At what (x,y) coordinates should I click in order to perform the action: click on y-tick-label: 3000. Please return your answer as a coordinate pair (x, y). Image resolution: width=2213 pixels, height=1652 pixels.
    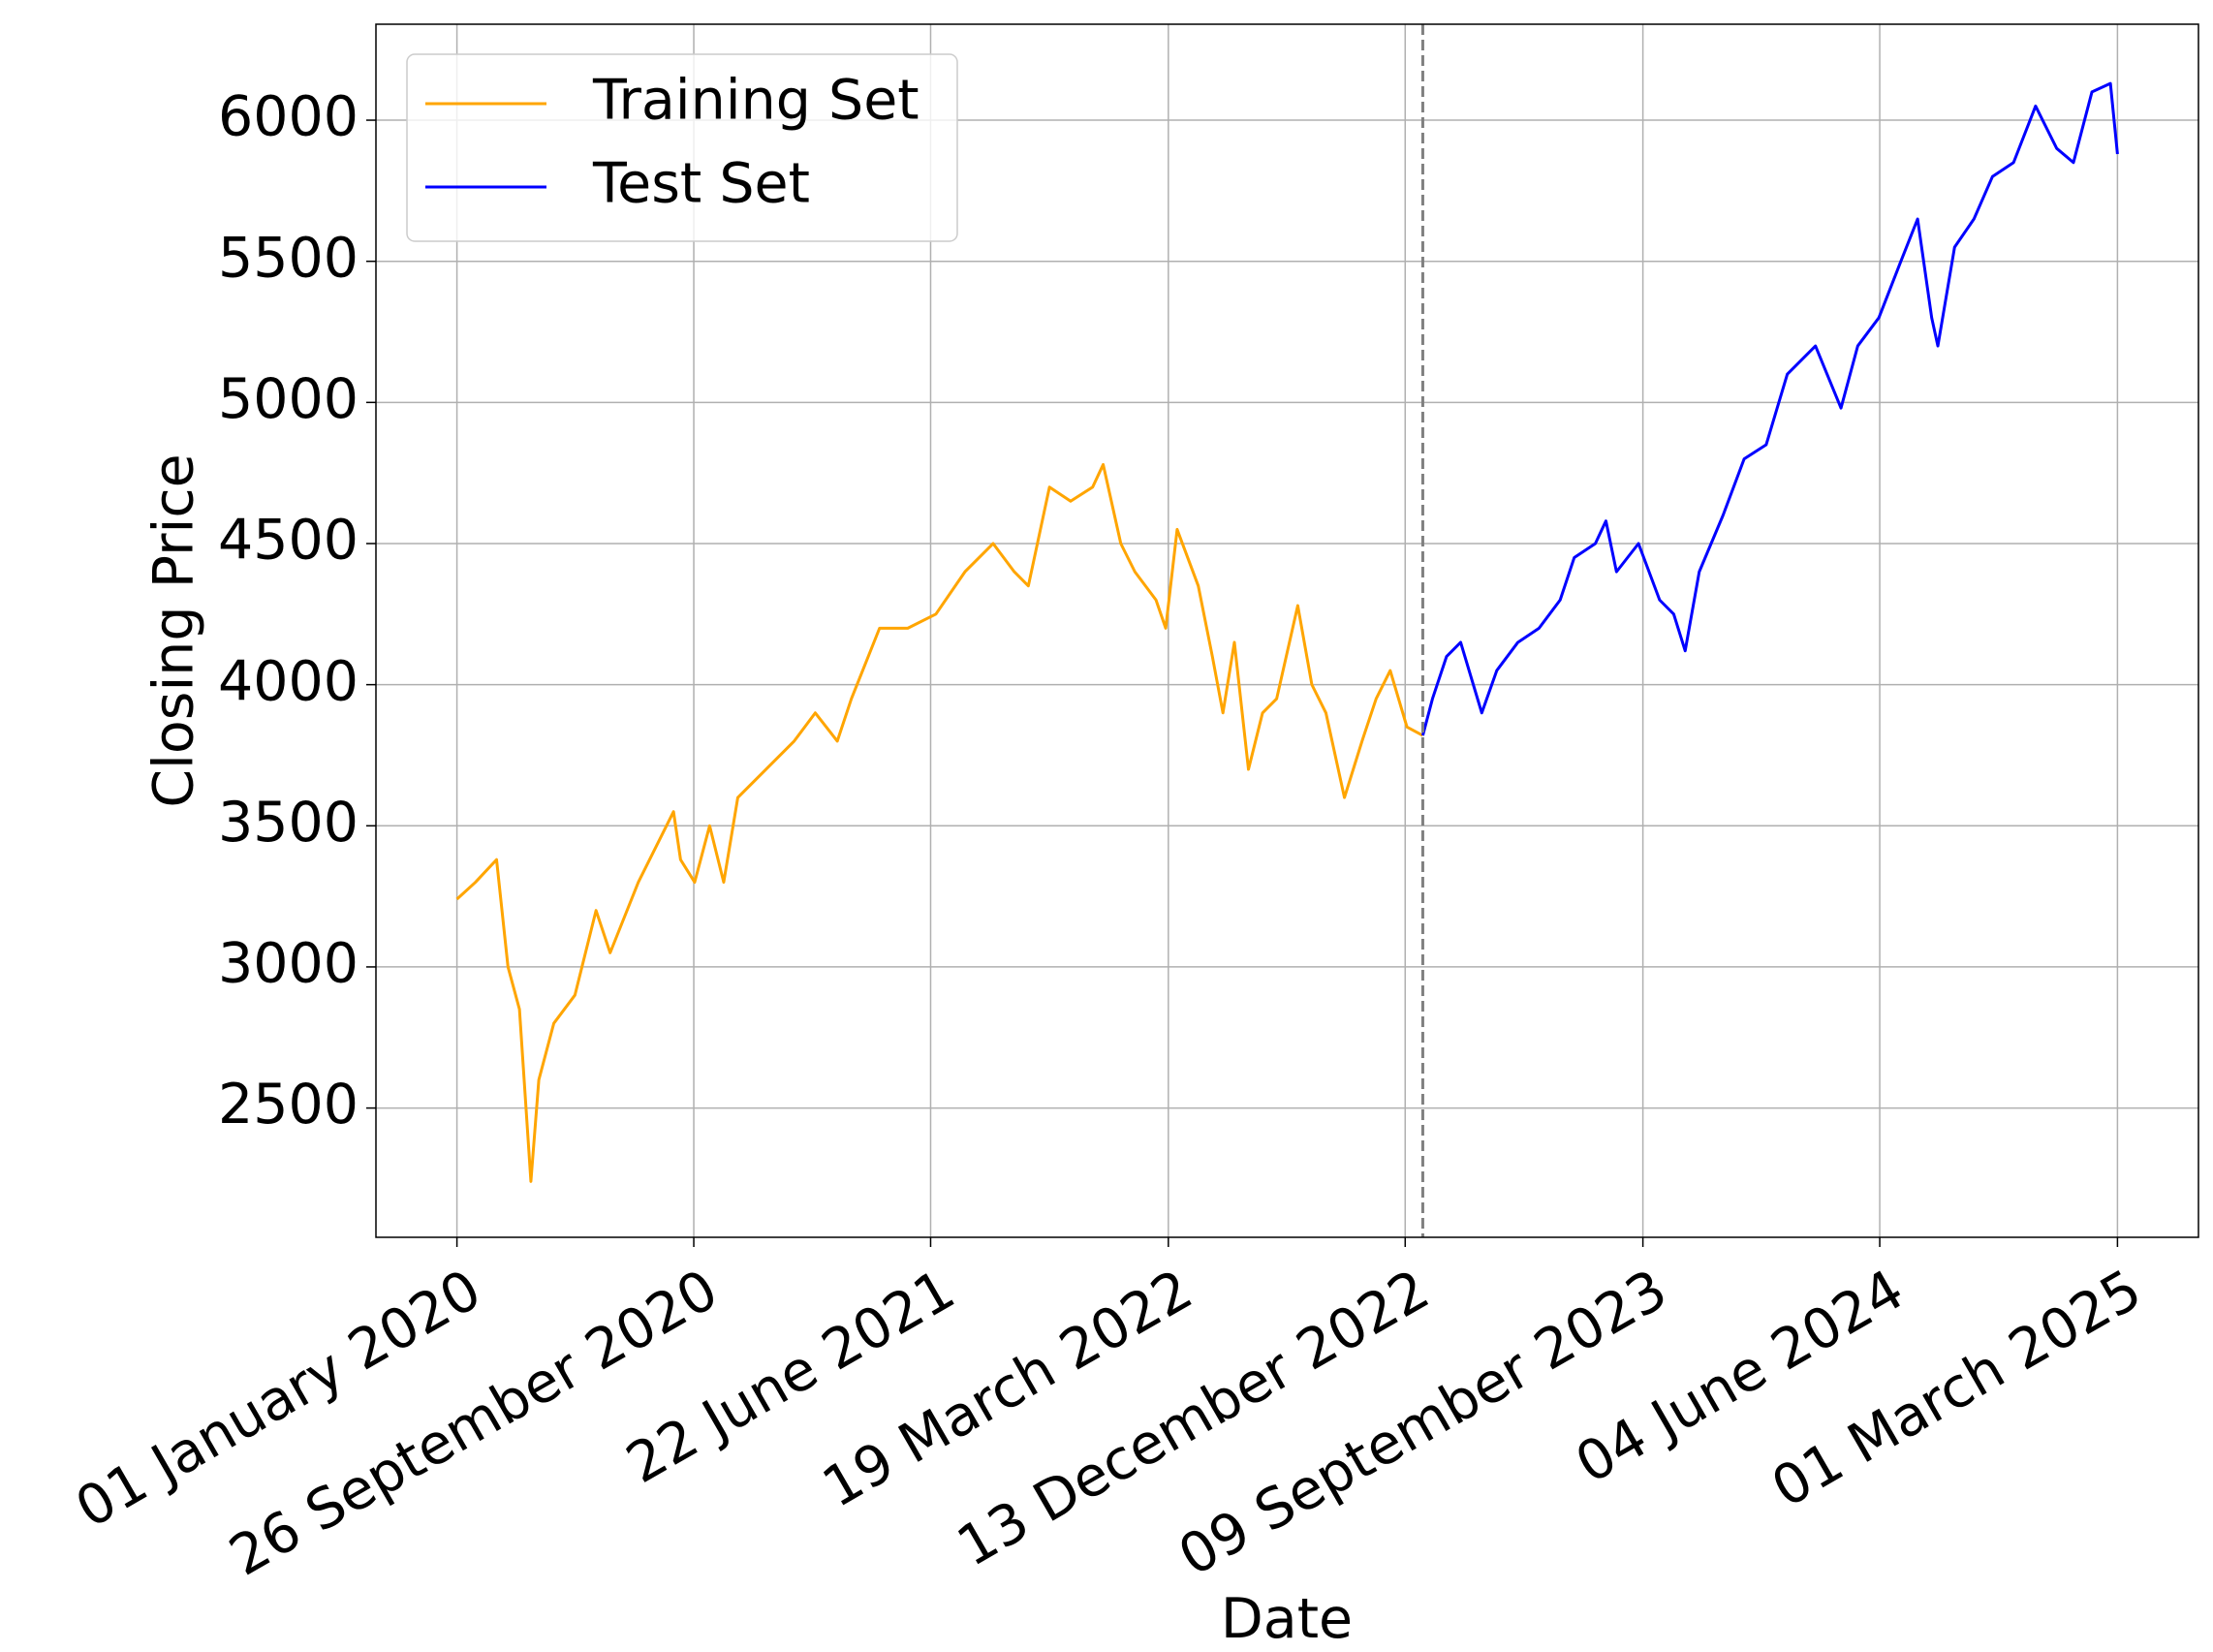
    Looking at the image, I should click on (288, 964).